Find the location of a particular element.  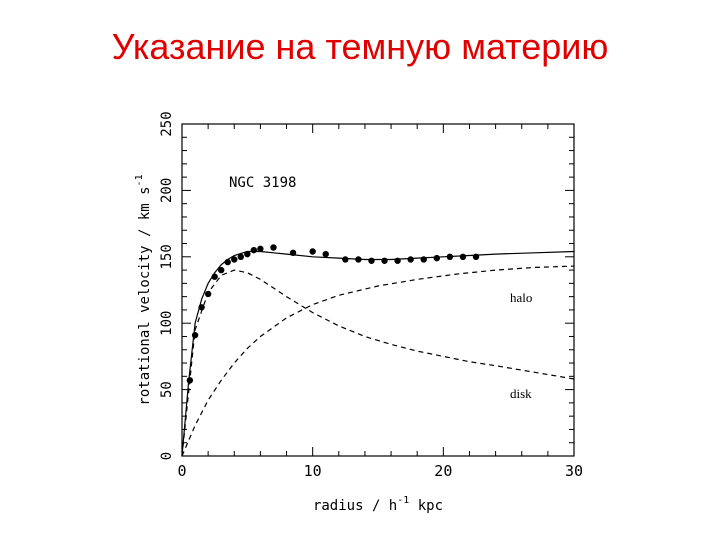

x-axis-label: radius / h-1 kpc is located at coordinates (378, 504).